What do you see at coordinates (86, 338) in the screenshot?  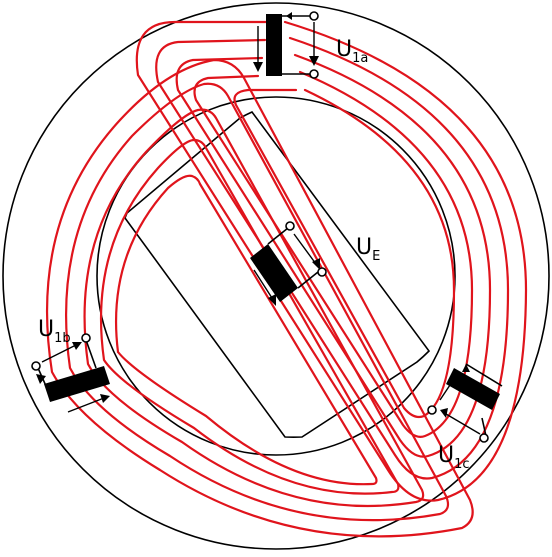 I see `coil-u1b-terminal-right` at bounding box center [86, 338].